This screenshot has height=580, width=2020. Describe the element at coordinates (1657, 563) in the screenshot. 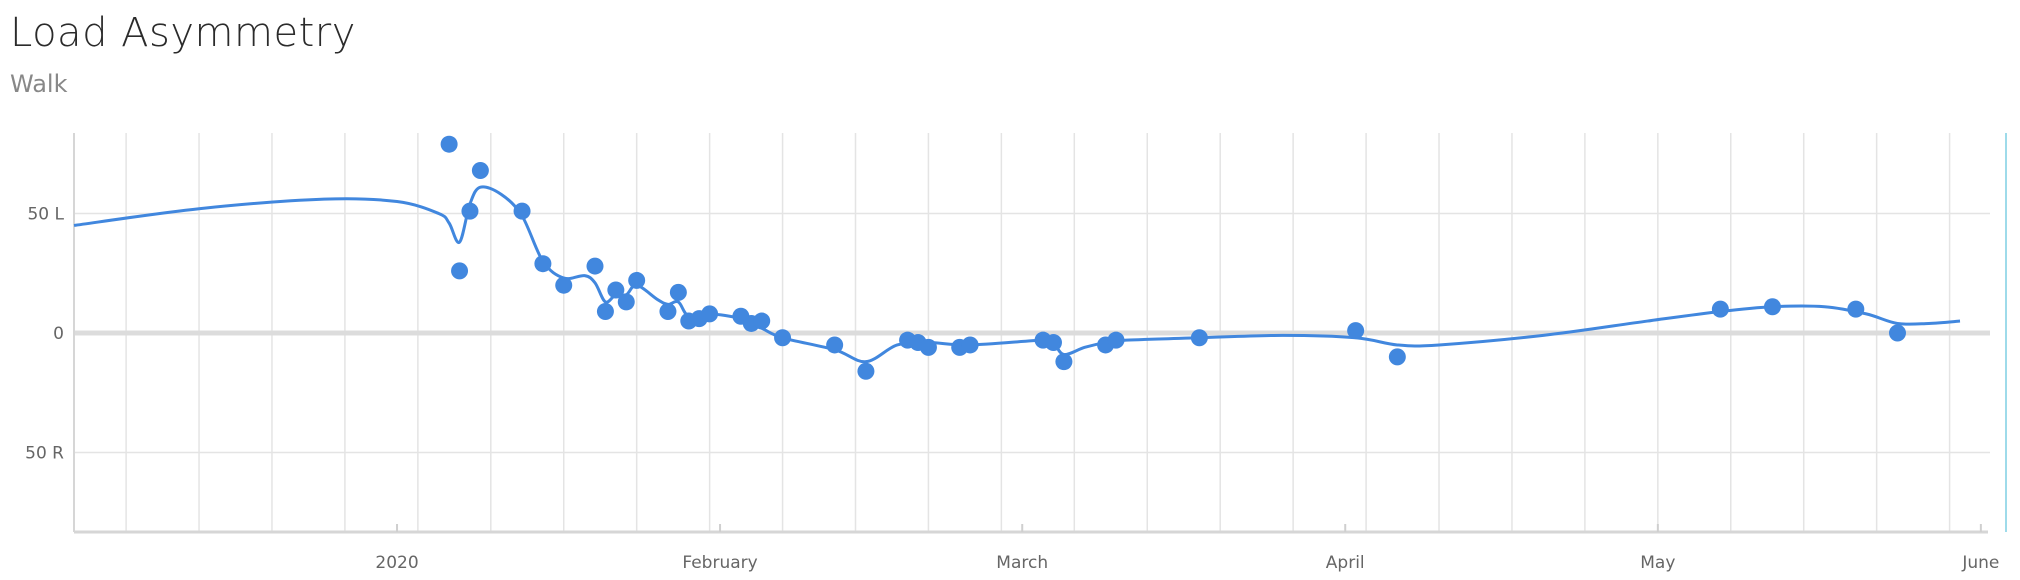

I see `x-tick-label: May` at that location.